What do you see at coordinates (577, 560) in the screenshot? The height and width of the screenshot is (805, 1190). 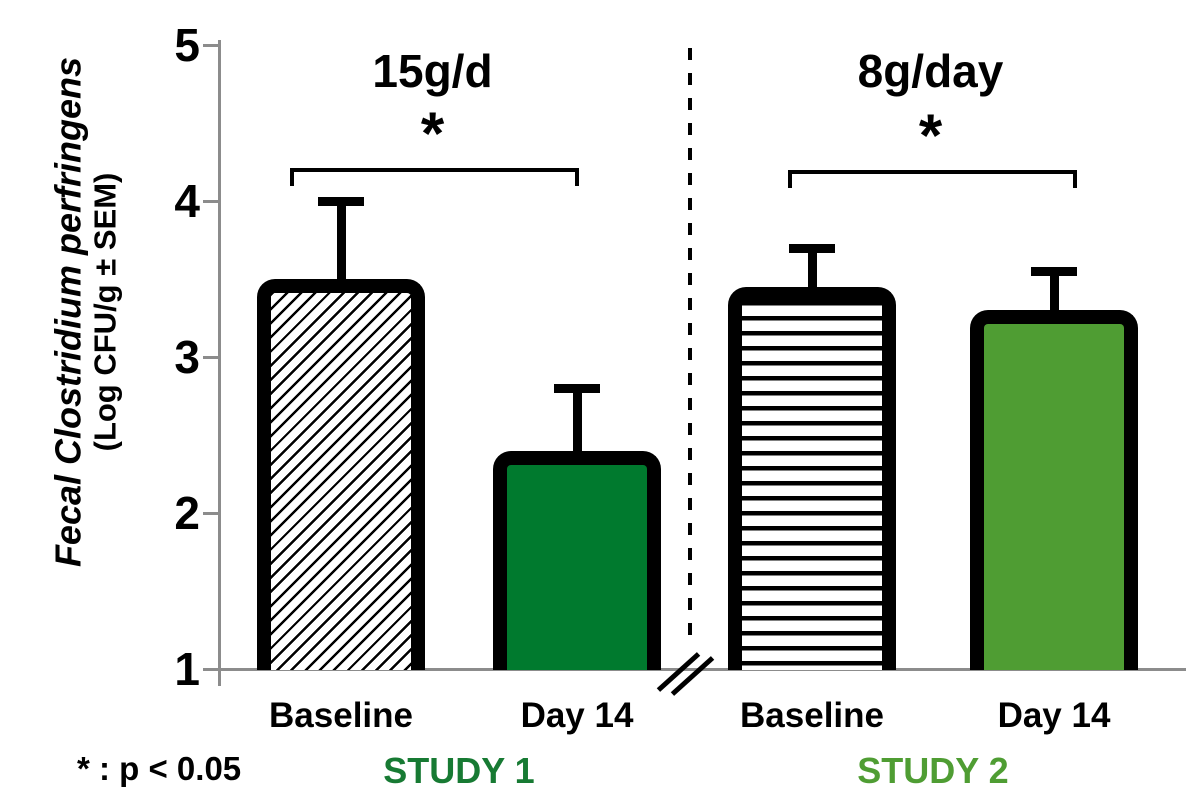 I see `bar-study1-day14` at bounding box center [577, 560].